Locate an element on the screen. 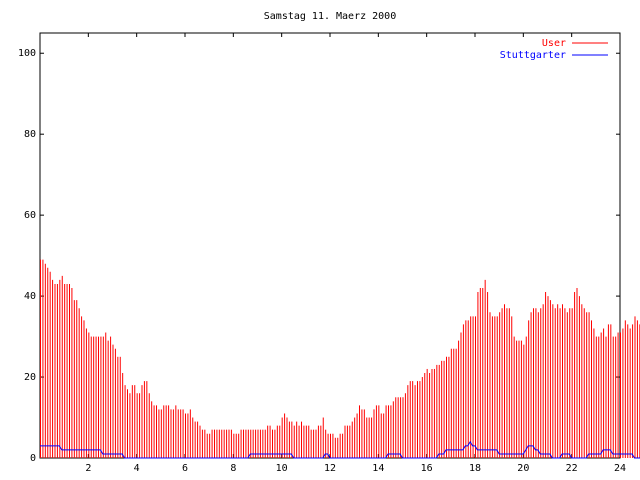 This screenshot has width=640, height=480. y-tick-label: 0 is located at coordinates (33, 458).